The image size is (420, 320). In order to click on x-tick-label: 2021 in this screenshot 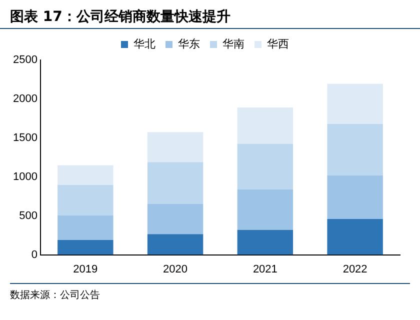, I will do `click(265, 269)`.